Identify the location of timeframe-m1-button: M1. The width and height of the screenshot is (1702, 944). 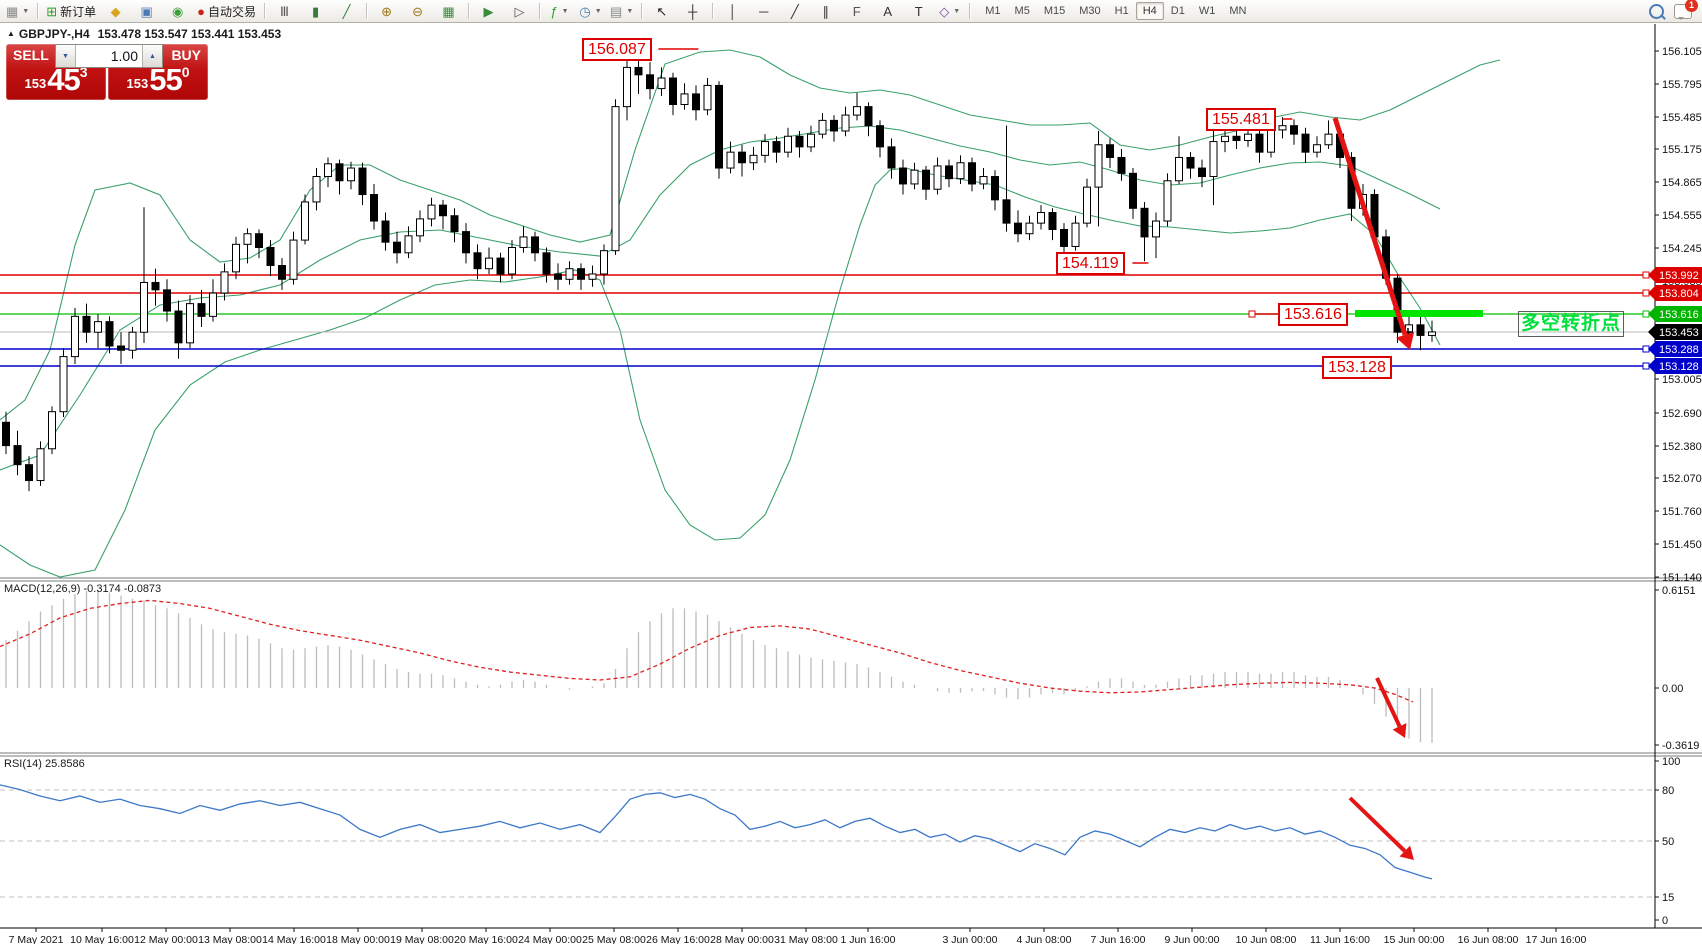
(993, 11).